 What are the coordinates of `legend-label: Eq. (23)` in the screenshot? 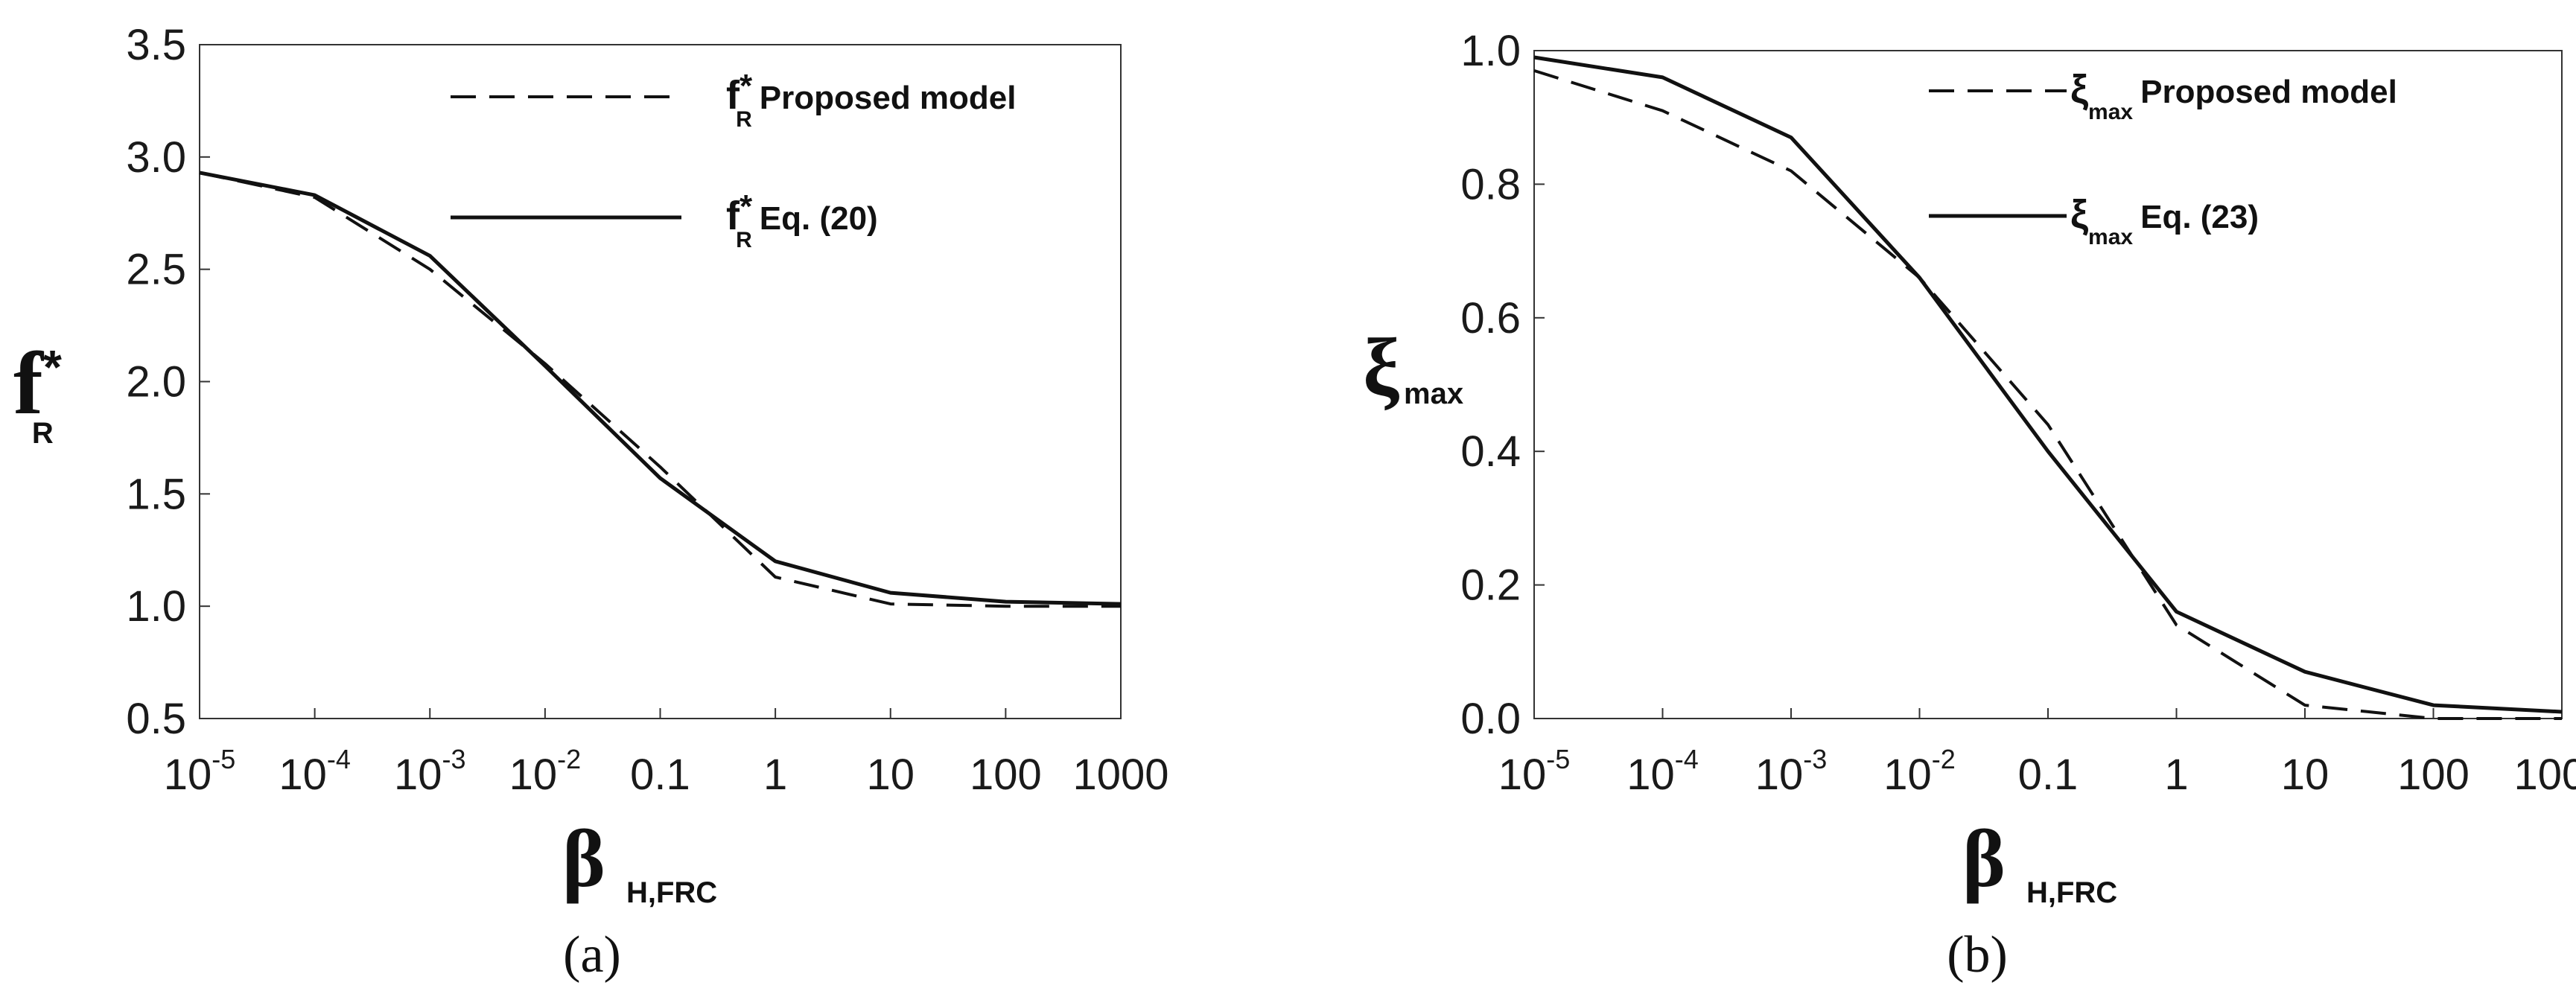 It's located at (2199, 217).